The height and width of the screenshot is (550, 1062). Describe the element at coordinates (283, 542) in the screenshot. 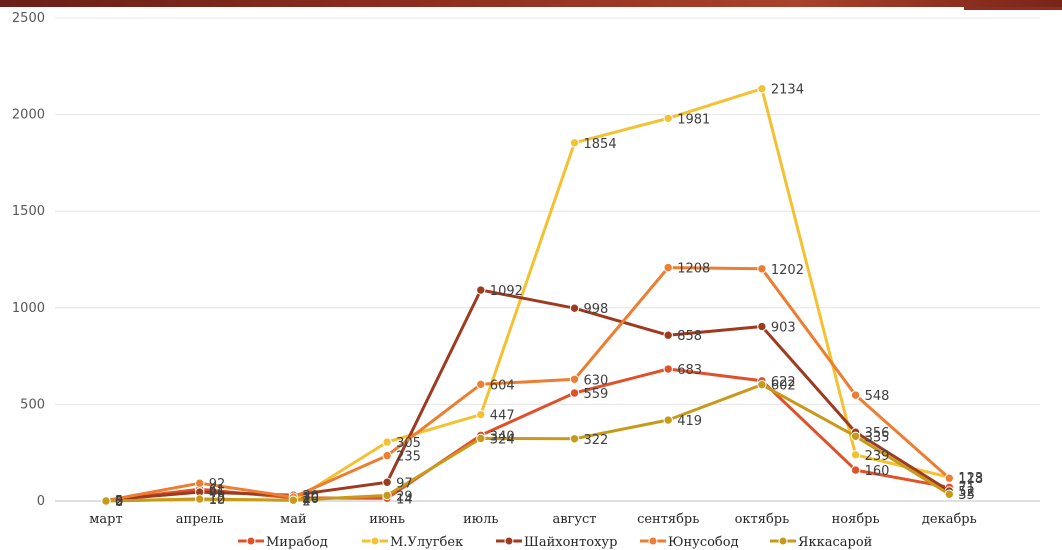

I see `legend-item: Мирабод` at that location.